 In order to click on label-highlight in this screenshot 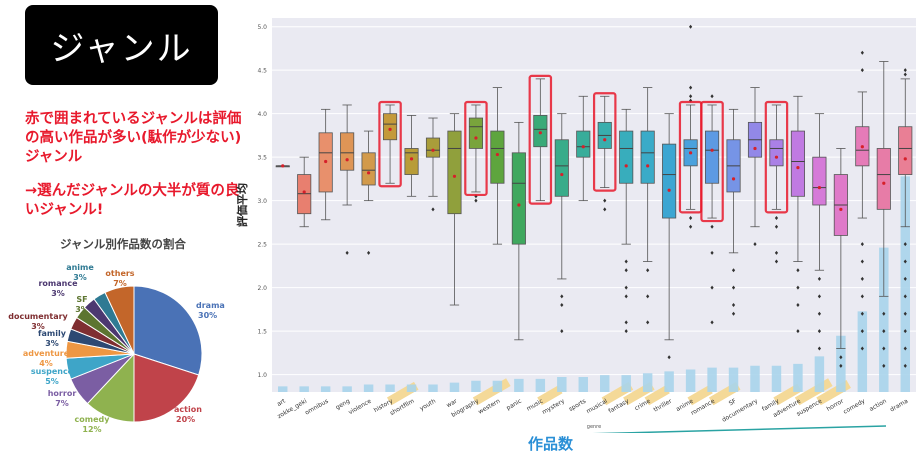, I will do `click(700, 395)`.